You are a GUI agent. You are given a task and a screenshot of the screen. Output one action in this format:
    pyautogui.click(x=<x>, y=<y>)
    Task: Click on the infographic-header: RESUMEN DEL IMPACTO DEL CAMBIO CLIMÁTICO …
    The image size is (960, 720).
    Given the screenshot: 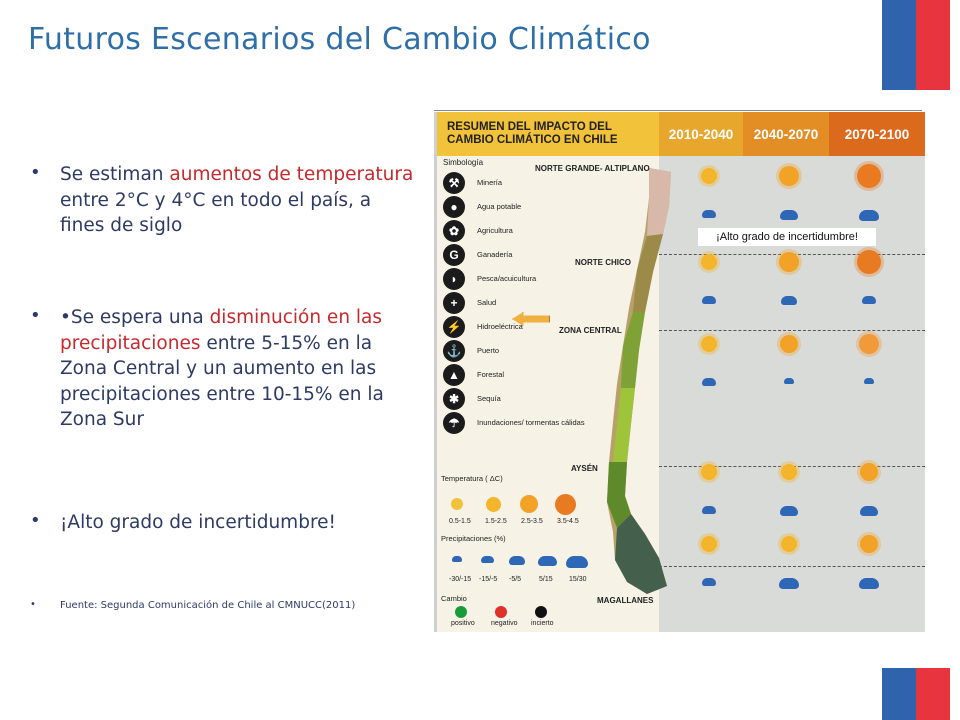 What is the action you would take?
    pyautogui.click(x=681, y=134)
    